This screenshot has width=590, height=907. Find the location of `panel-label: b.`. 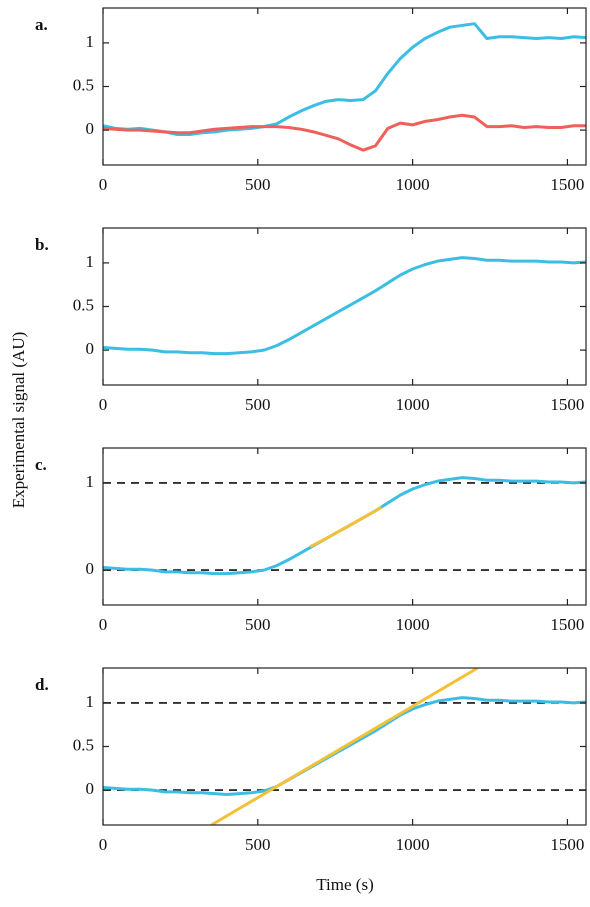

panel-label: b. is located at coordinates (42, 244).